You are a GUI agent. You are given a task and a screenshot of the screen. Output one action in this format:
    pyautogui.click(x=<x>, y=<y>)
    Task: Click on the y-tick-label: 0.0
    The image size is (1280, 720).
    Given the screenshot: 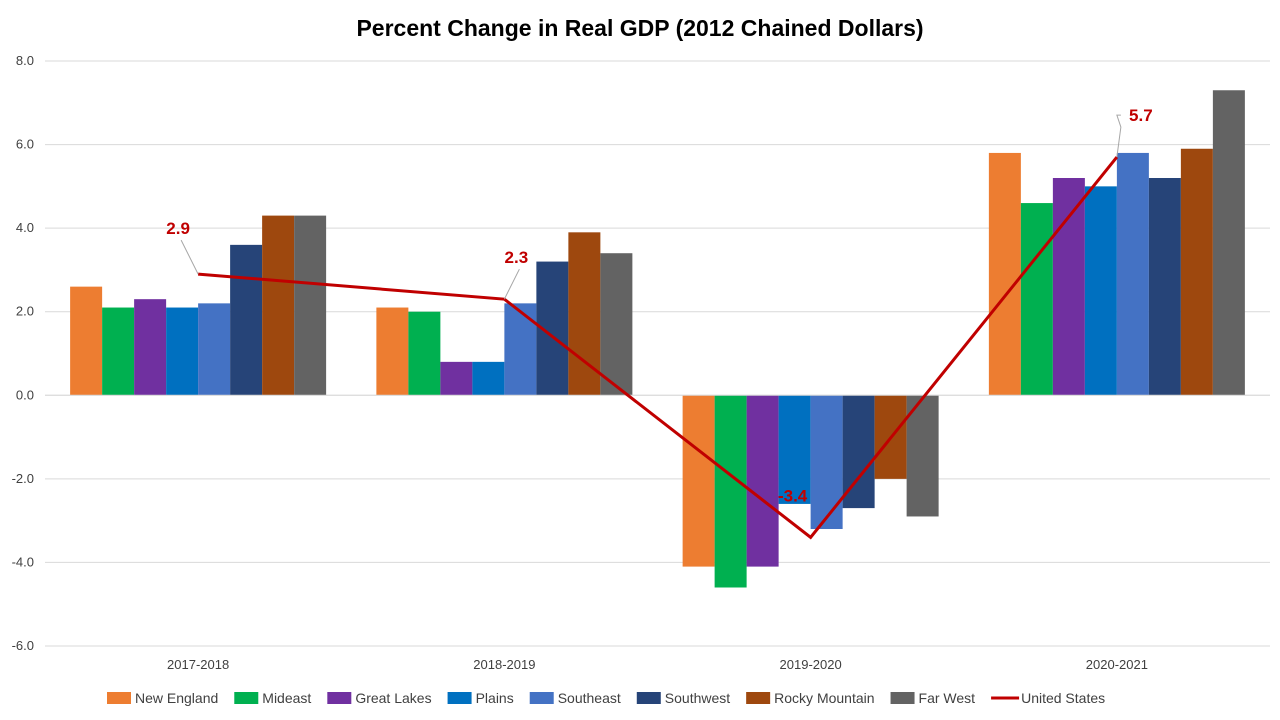 What is the action you would take?
    pyautogui.click(x=25, y=394)
    